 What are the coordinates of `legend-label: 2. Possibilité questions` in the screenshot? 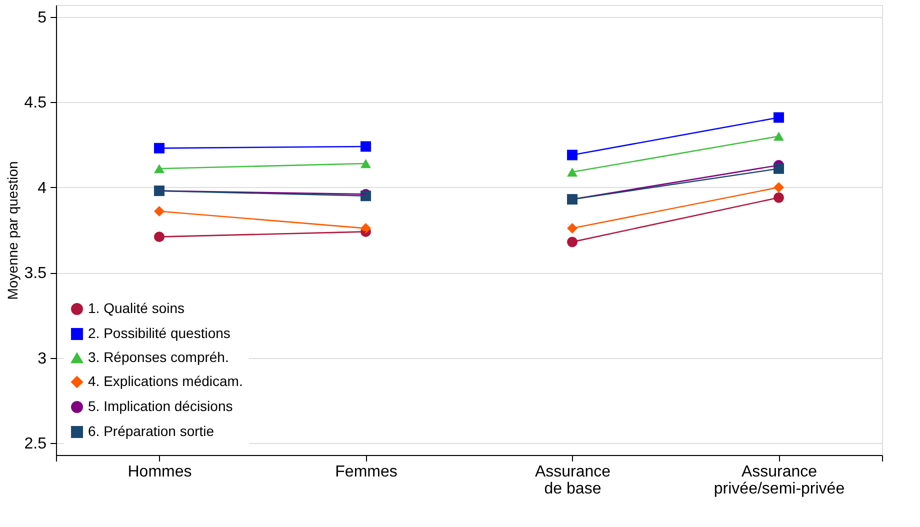 It's located at (159, 333).